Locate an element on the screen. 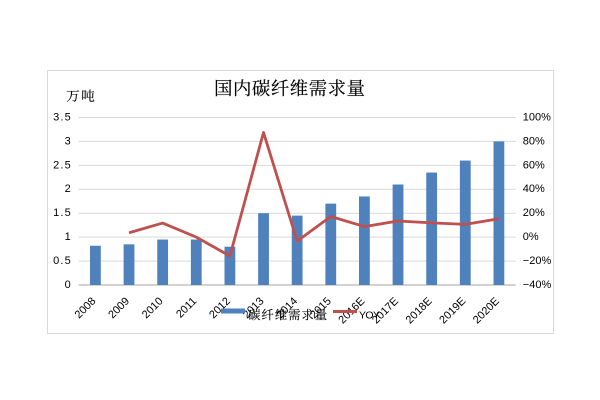 Image resolution: width=600 pixels, height=400 pixels. svg-text: 2 is located at coordinates (68, 189).